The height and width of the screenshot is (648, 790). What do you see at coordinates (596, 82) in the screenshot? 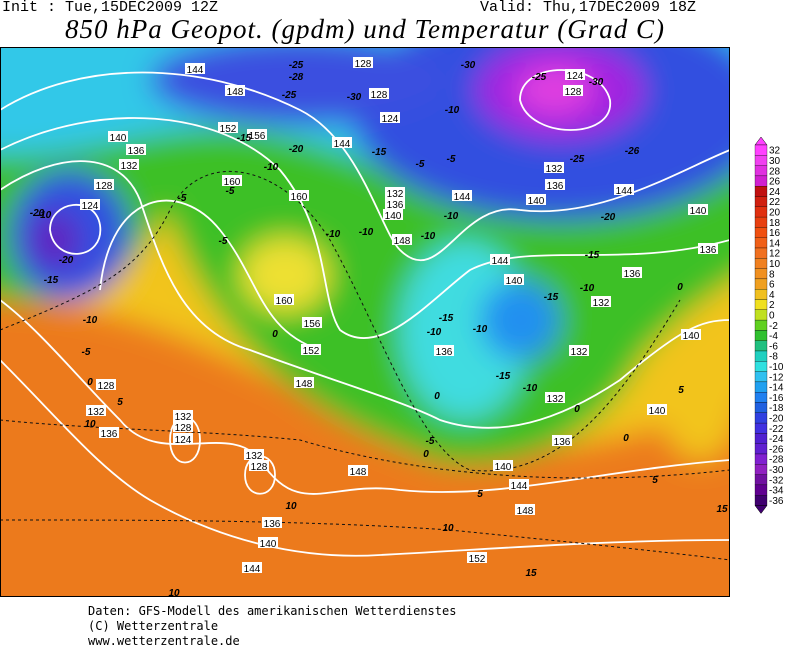
I see `temp-label: -30` at bounding box center [596, 82].